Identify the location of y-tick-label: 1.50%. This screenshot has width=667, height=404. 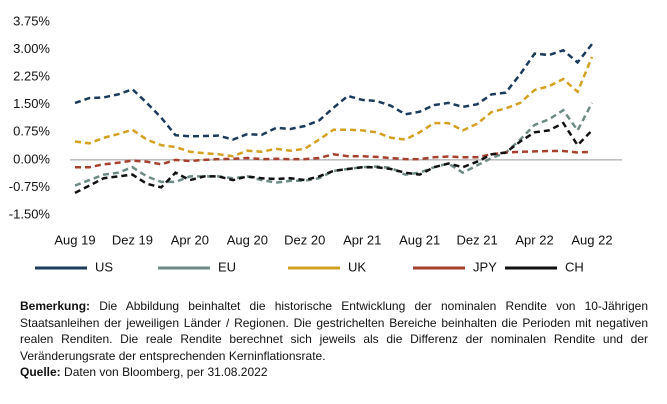
(31, 103).